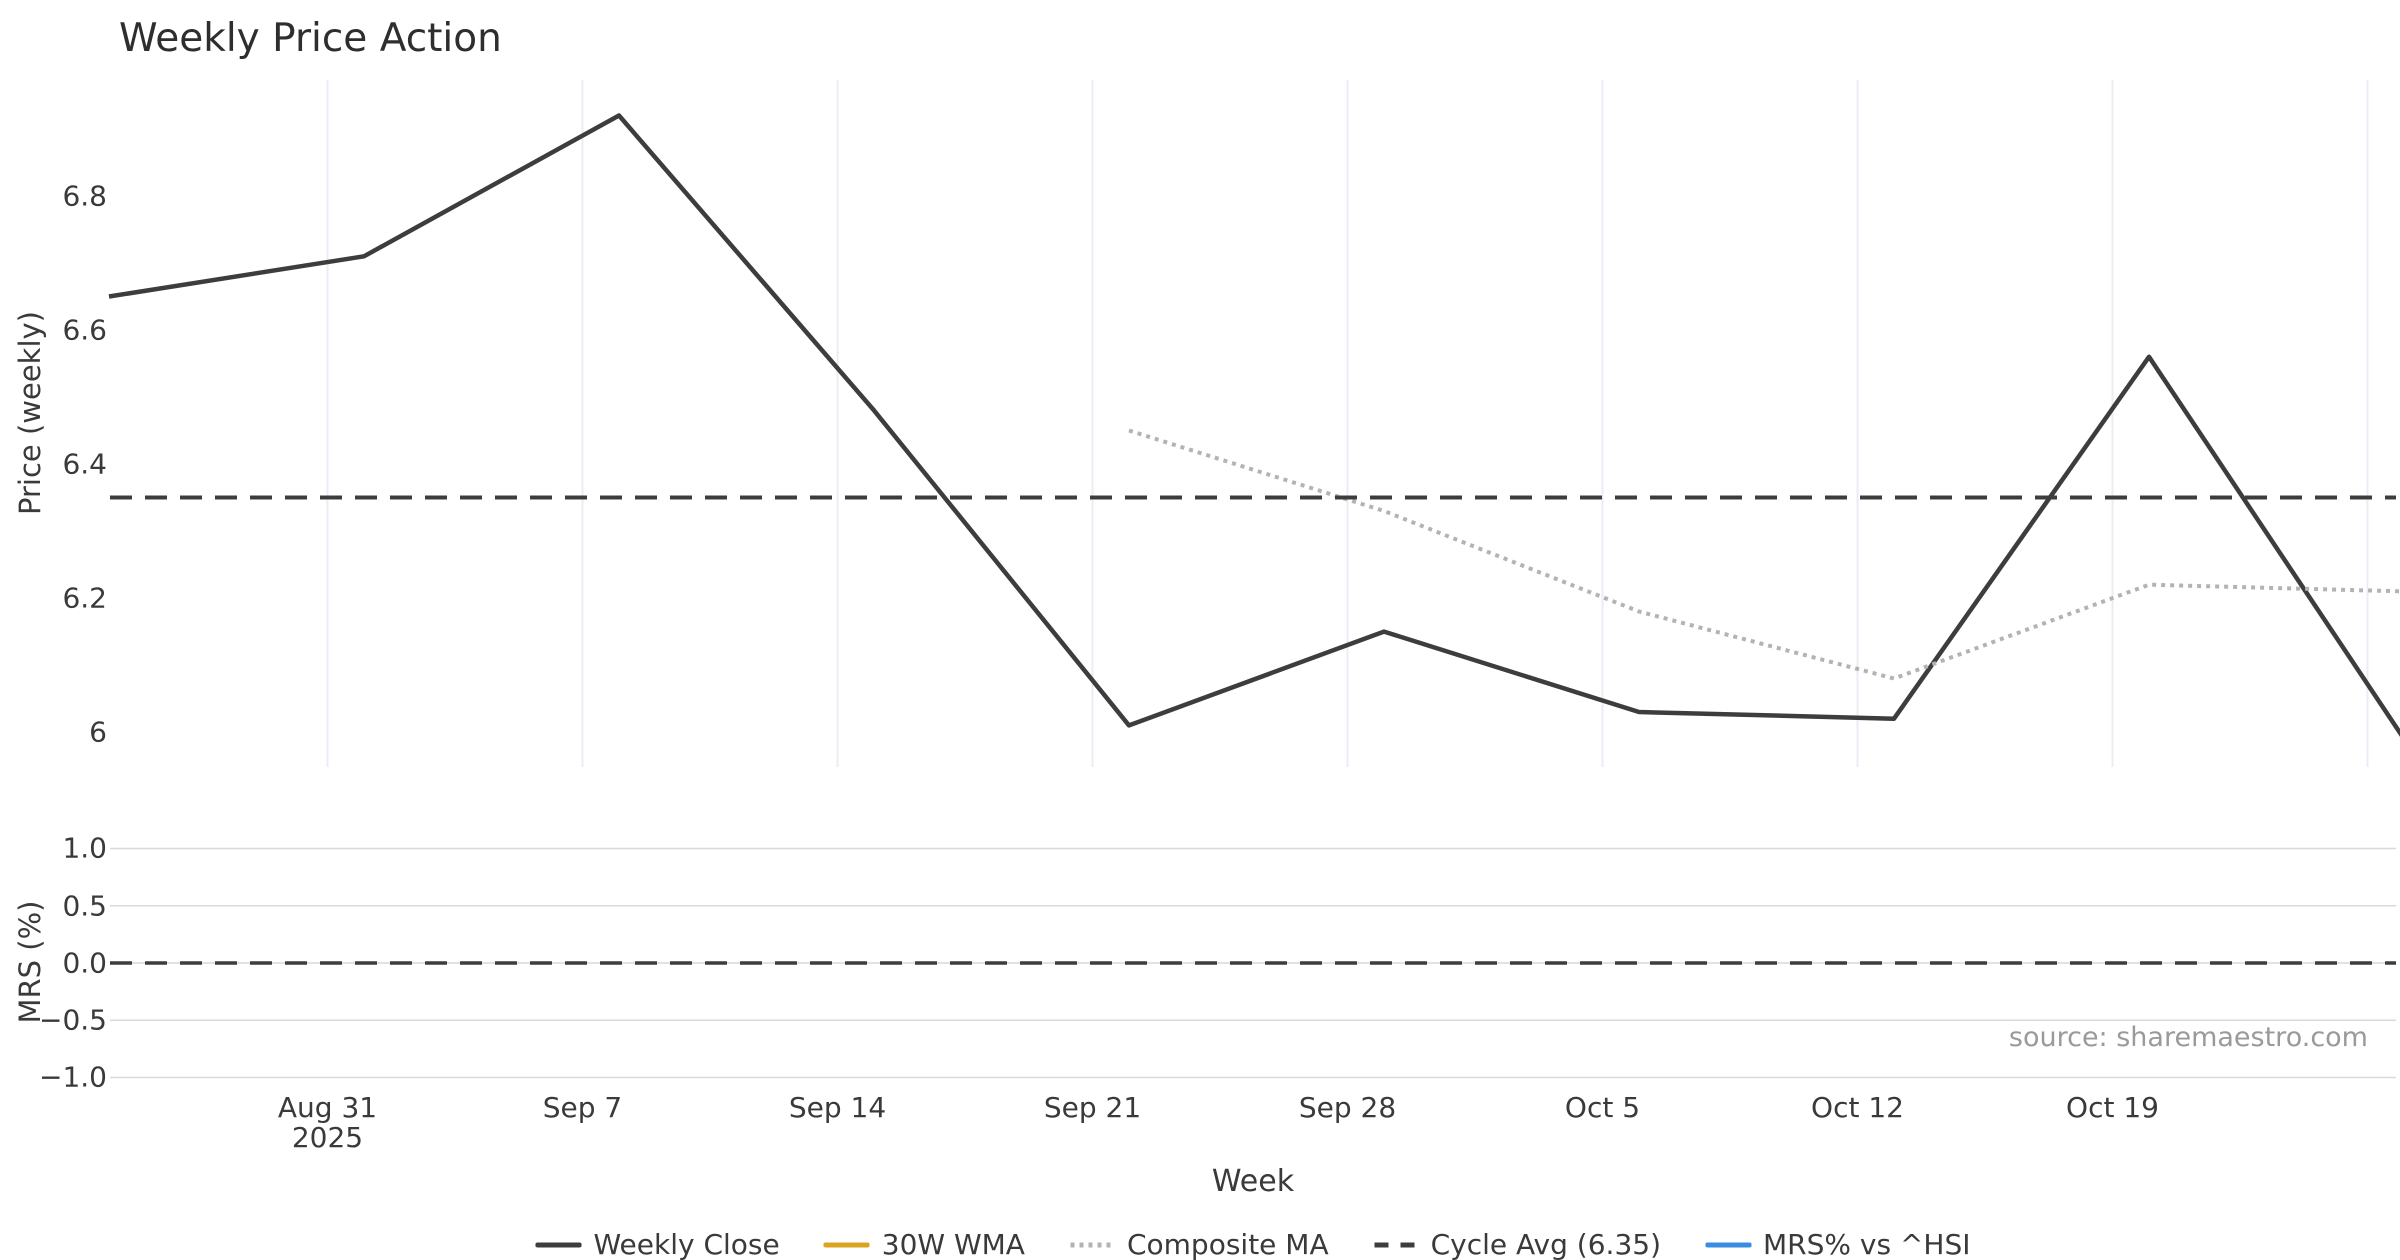 Image resolution: width=2400 pixels, height=1260 pixels. Describe the element at coordinates (1227, 1244) in the screenshot. I see `legend-label: Composite MA` at that location.